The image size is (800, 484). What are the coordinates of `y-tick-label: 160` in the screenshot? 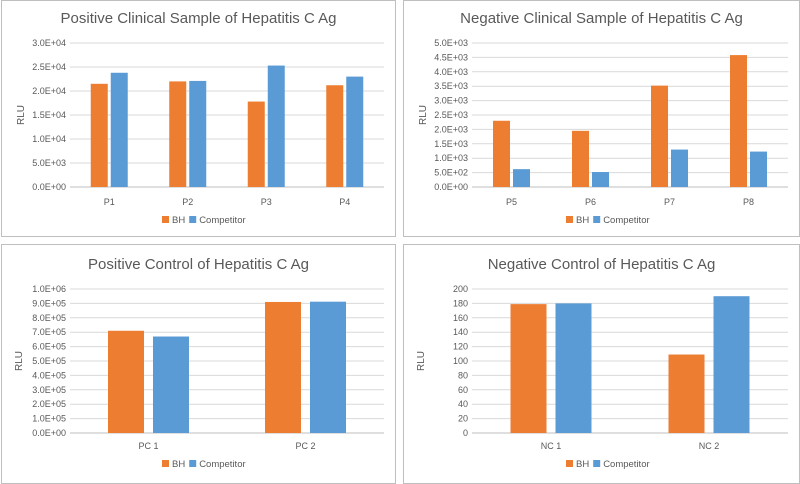 It's located at (460, 318).